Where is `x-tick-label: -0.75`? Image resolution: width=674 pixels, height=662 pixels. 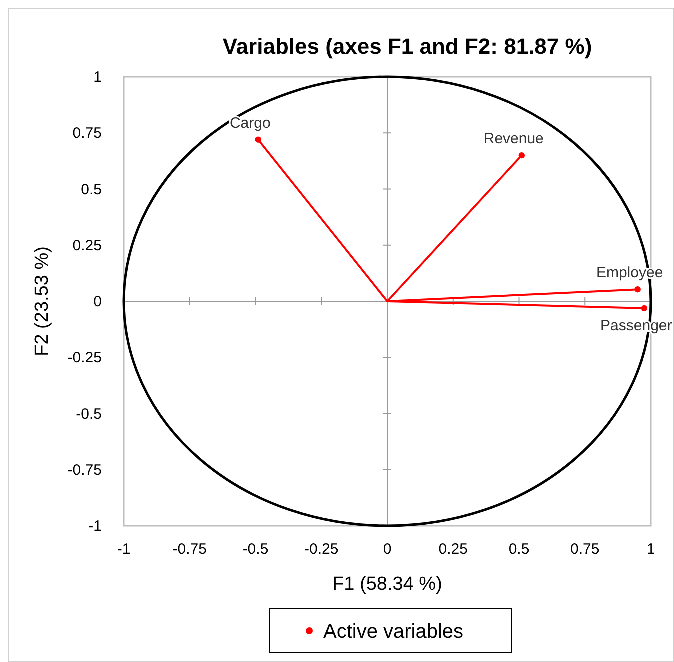
x-tick-label: -0.75 is located at coordinates (189, 549).